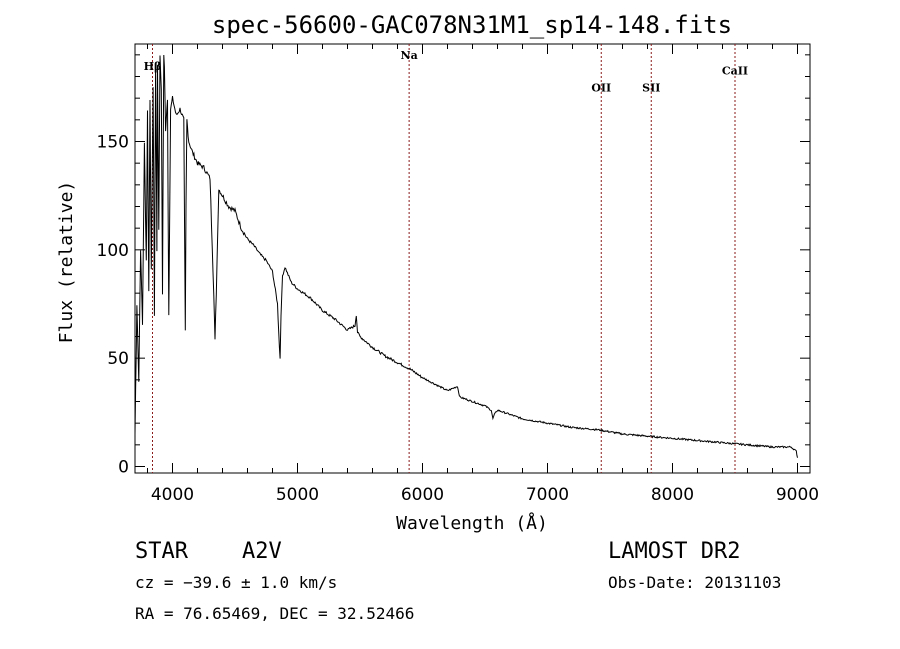 The image size is (900, 649). I want to click on chart-title: spec-56600-GAC078N31M1_sp14-148.fits, so click(472, 25).